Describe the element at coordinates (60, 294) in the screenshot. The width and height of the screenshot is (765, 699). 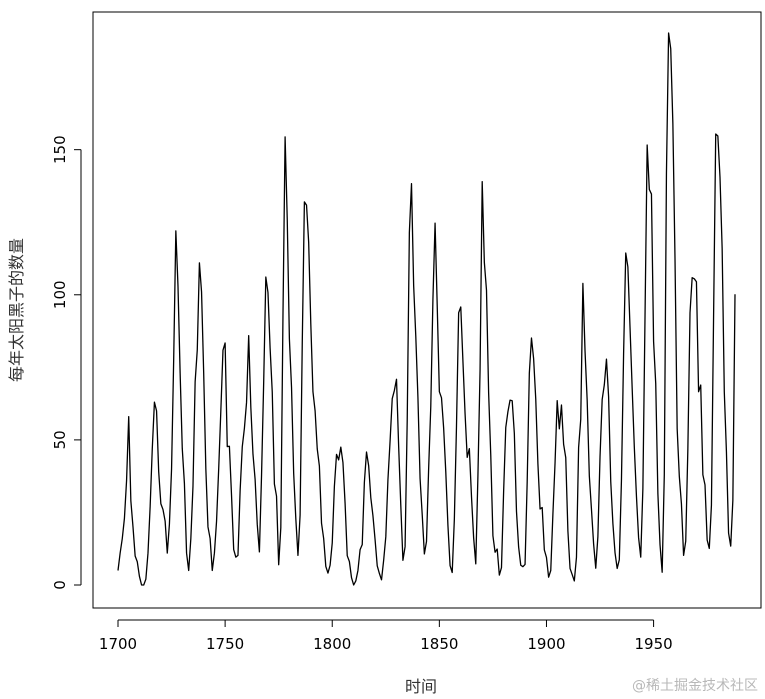
I see `y-tick-label: 100` at that location.